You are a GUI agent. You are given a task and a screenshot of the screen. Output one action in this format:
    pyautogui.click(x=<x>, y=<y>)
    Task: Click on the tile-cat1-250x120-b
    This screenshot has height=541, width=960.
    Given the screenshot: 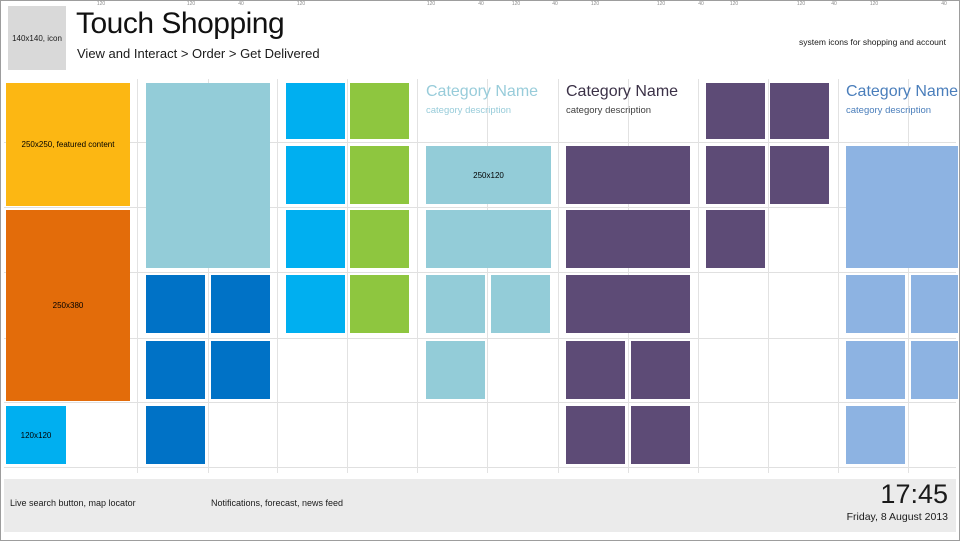 What is the action you would take?
    pyautogui.click(x=488, y=239)
    